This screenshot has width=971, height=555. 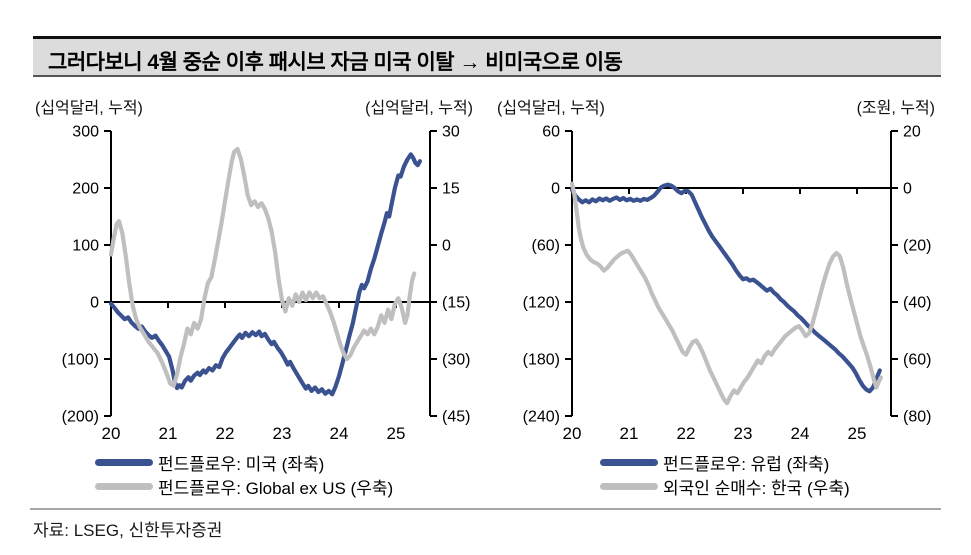 I want to click on legend: 펀드플로우: 미국 (좌축) 펀드플로우: Global ex US (우축), so click(x=254, y=474).